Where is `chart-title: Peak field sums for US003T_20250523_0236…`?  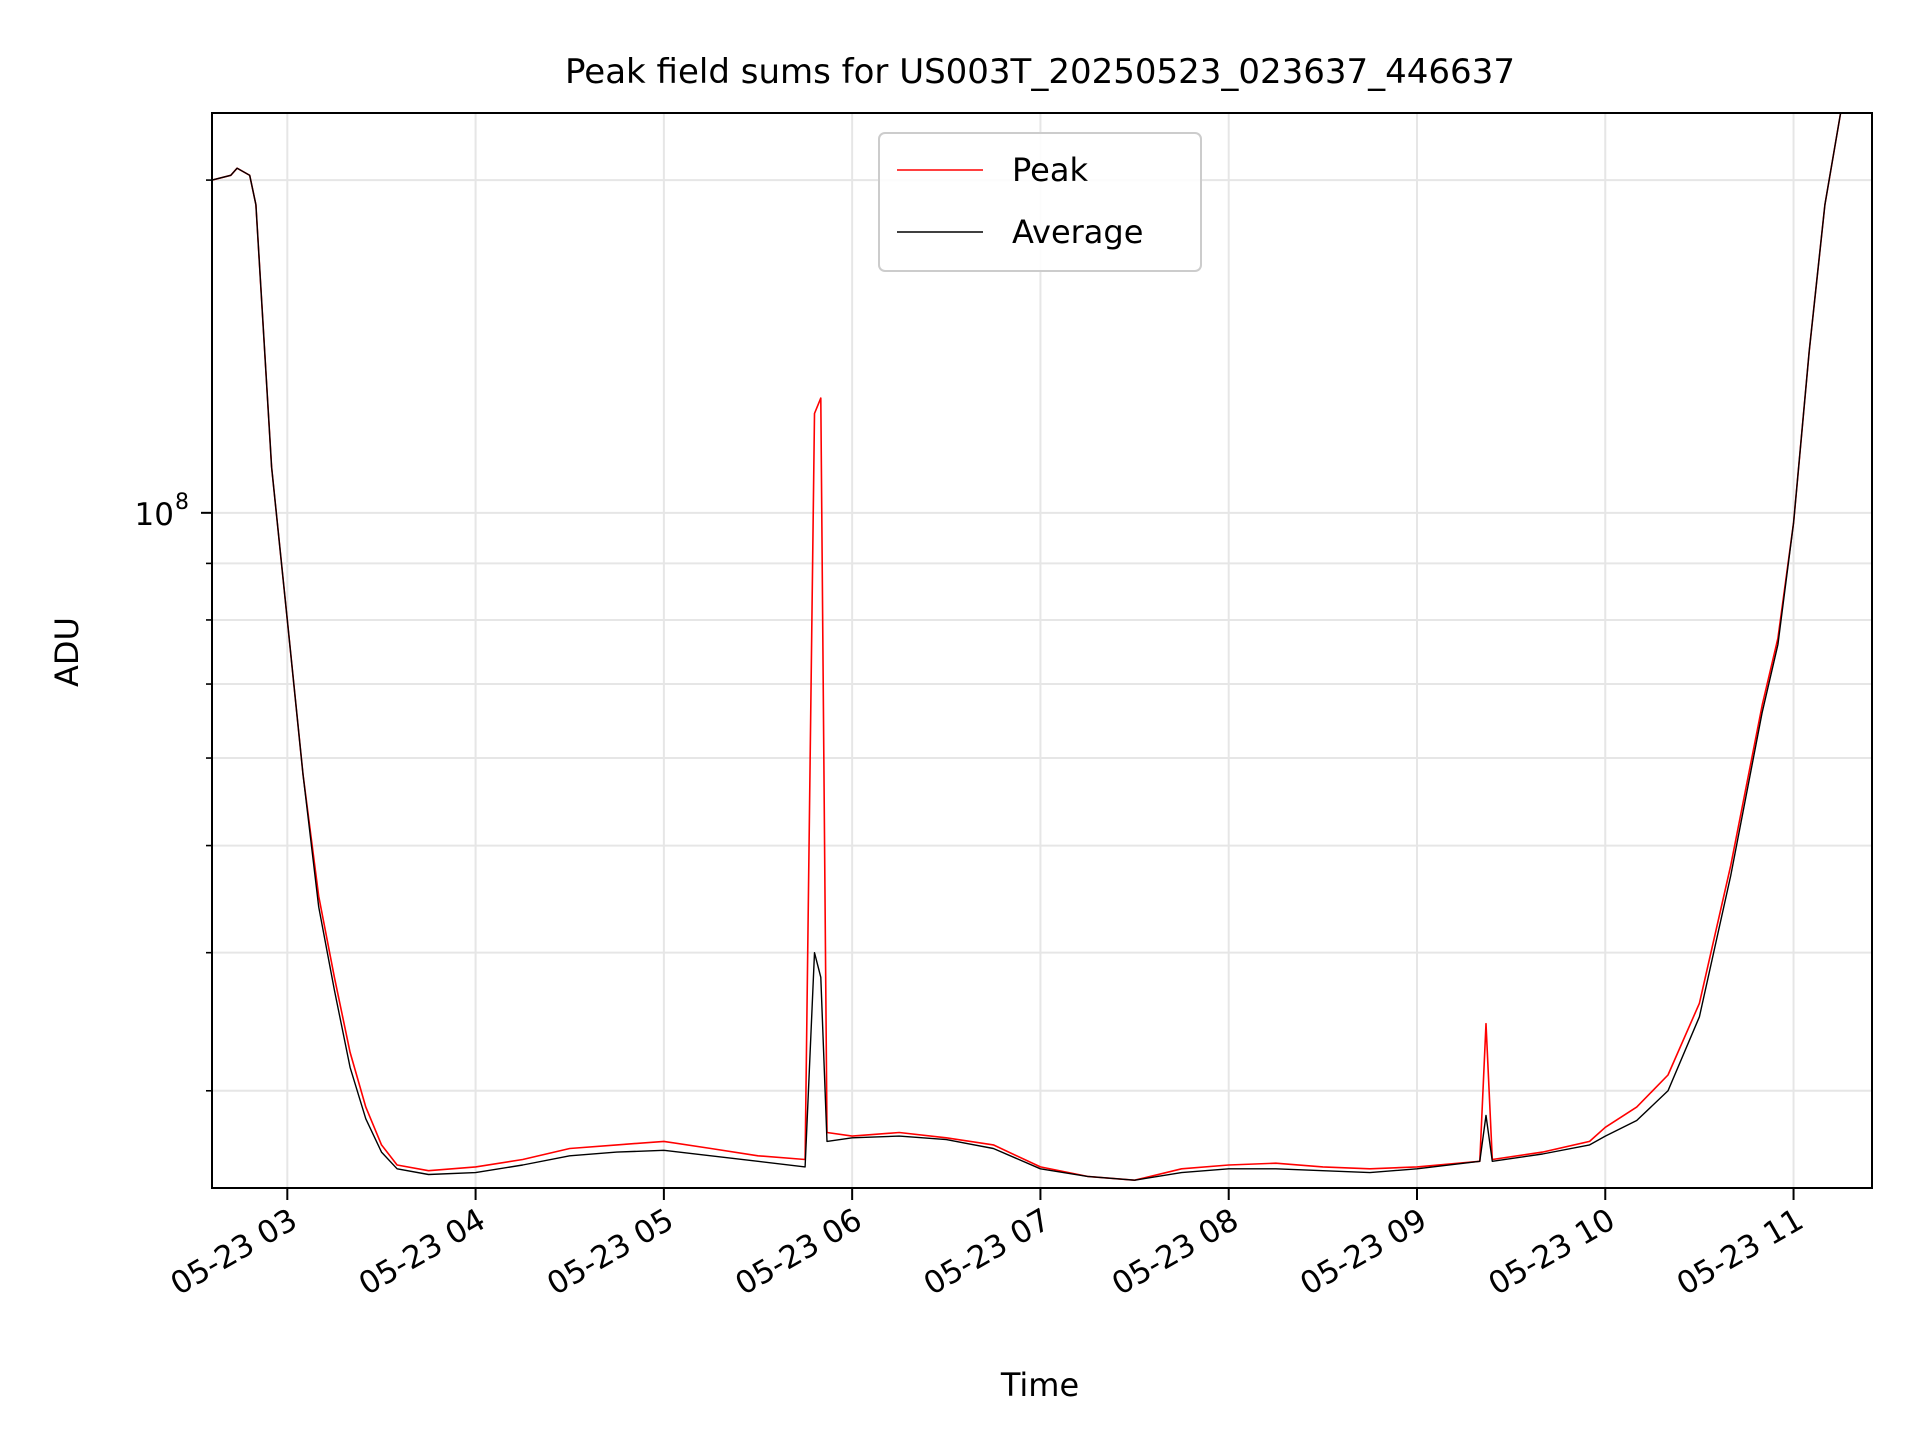
chart-title: Peak field sums for US003T_20250523_0236… is located at coordinates (1040, 72).